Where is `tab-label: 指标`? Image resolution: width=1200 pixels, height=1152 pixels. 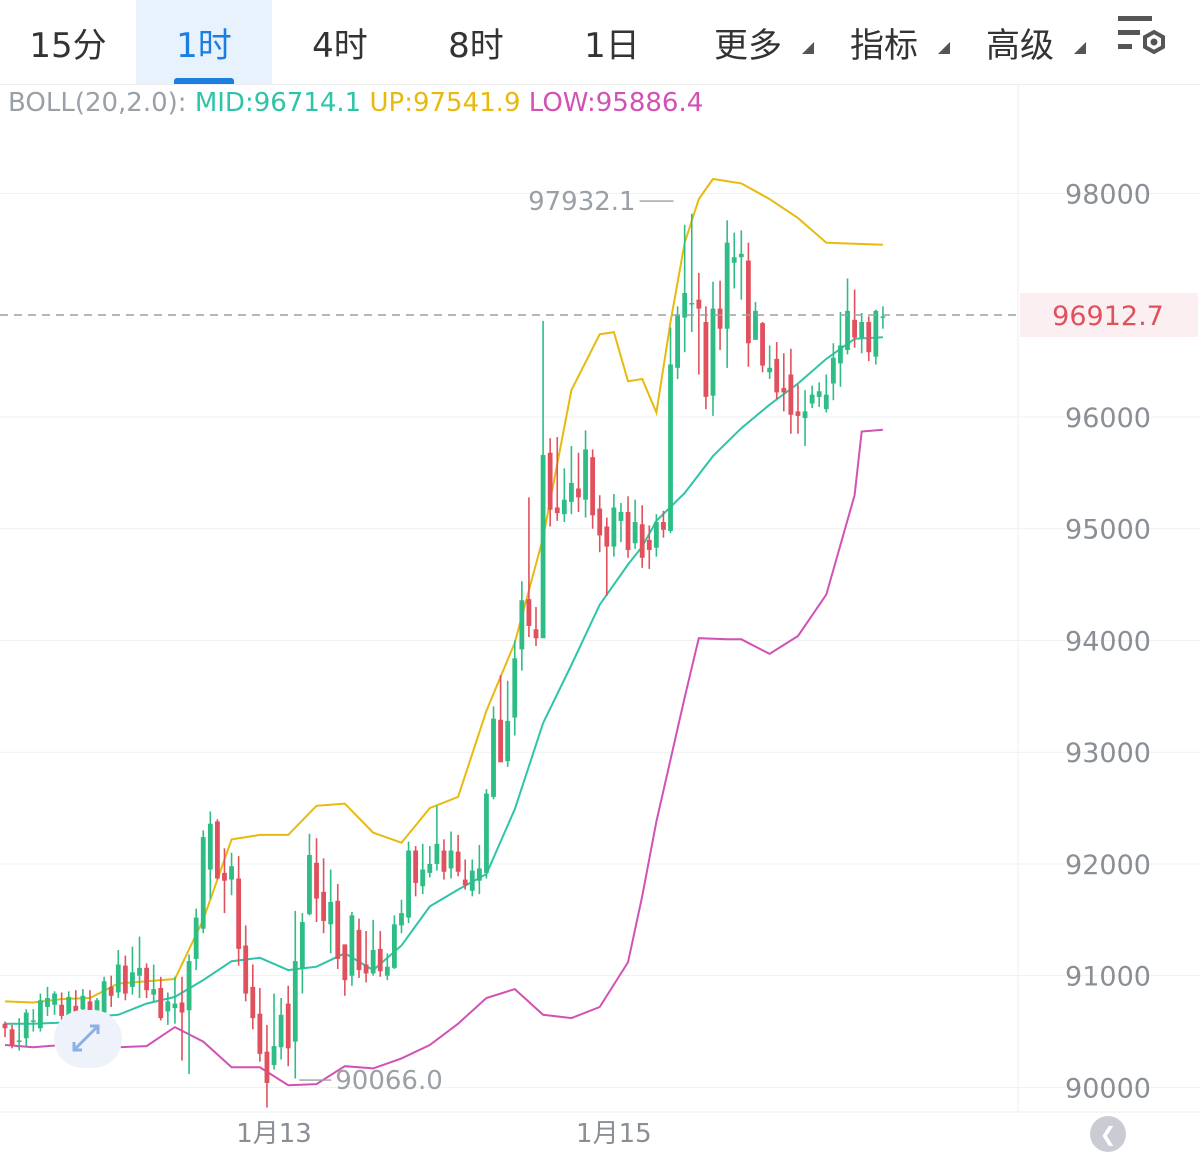 tab-label: 指标 is located at coordinates (884, 45).